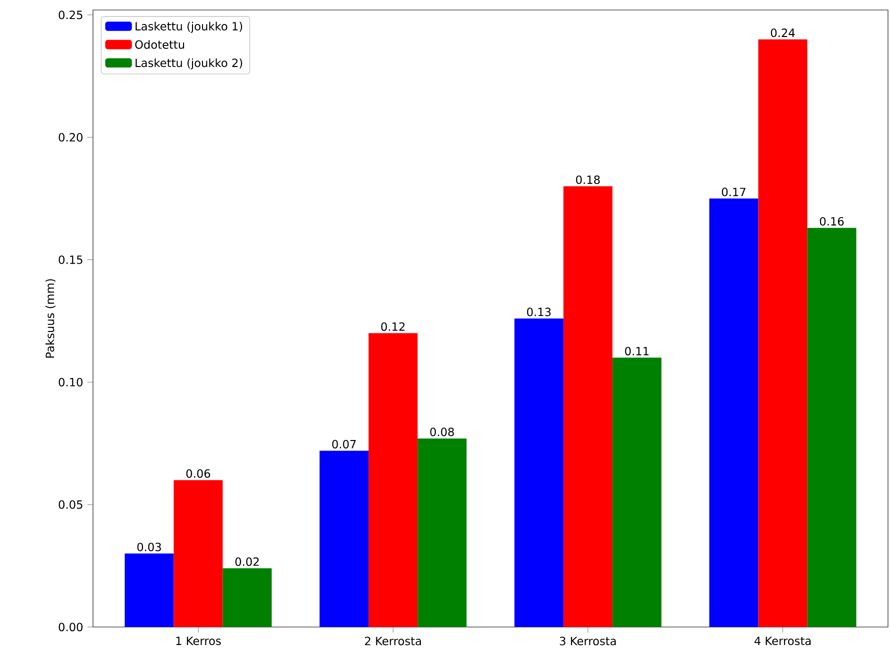 This screenshot has width=890, height=656. I want to click on x-tick-label: 2 Kerrosta, so click(393, 641).